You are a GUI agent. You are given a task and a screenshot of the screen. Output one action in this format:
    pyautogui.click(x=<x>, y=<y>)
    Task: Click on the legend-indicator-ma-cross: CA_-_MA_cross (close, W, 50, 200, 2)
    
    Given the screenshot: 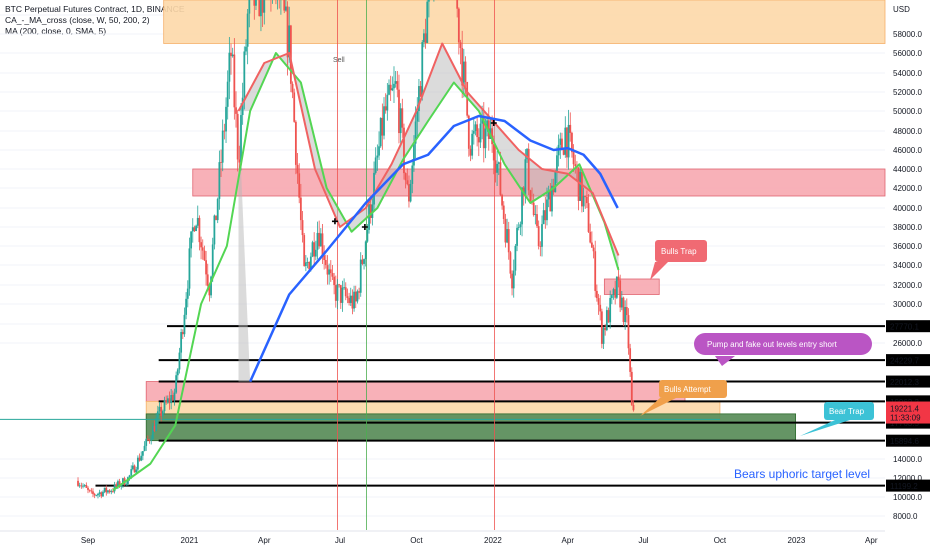 What is the action you would take?
    pyautogui.click(x=77, y=20)
    